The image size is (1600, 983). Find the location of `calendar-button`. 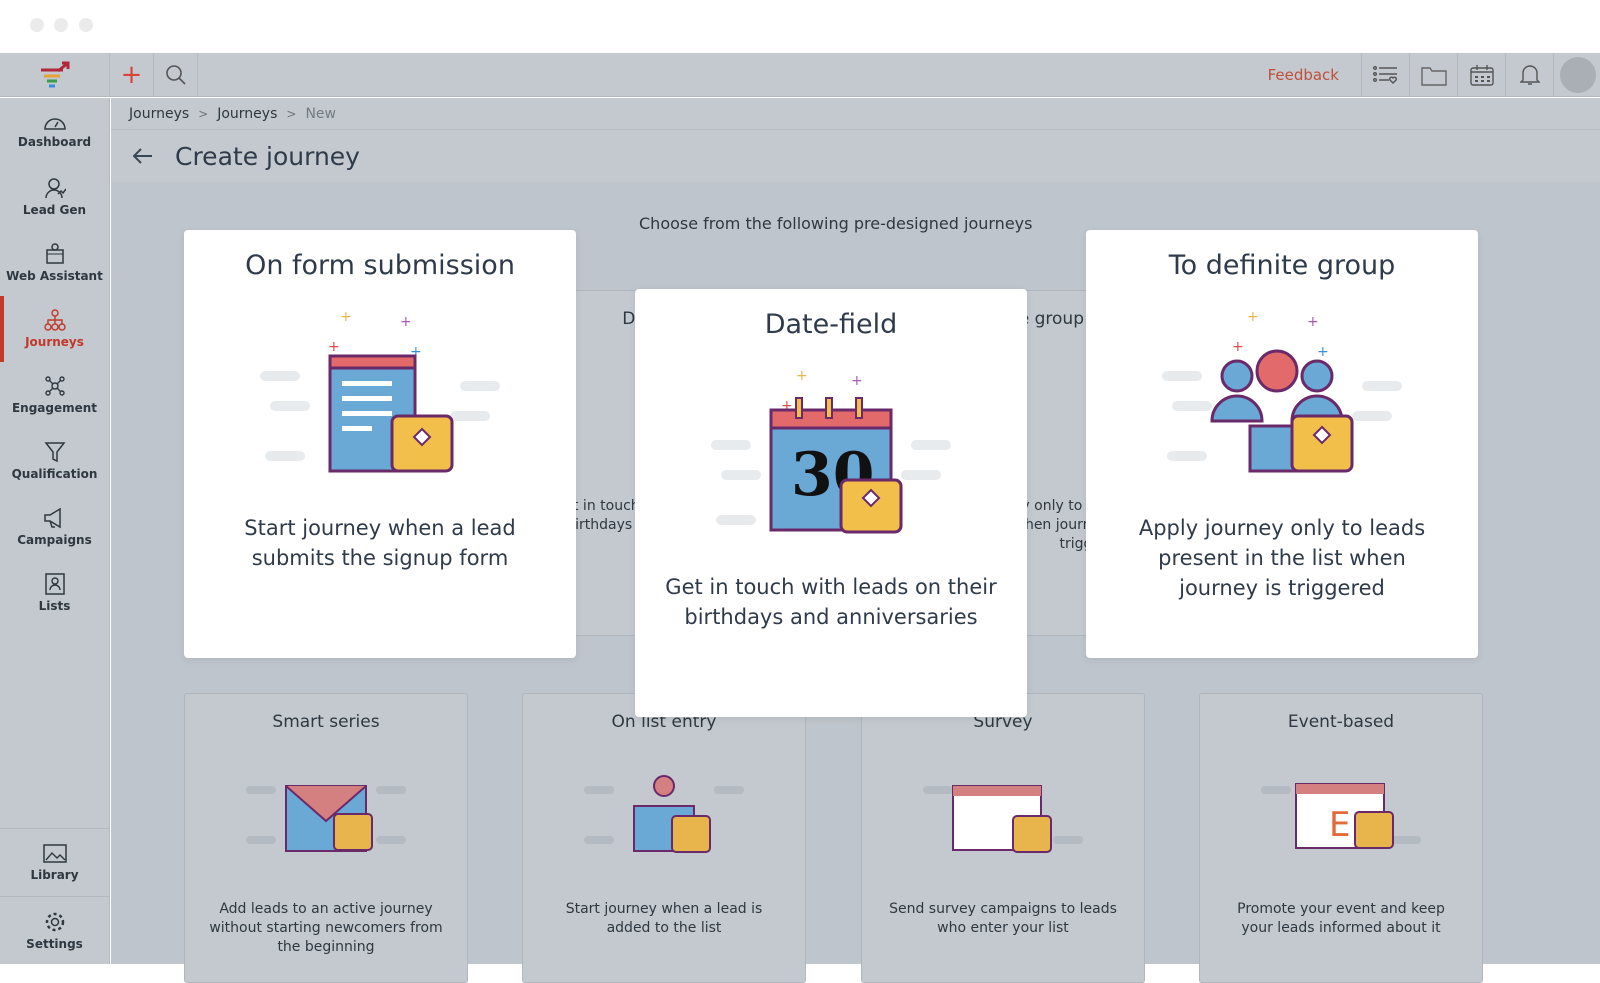

calendar-button is located at coordinates (1482, 74).